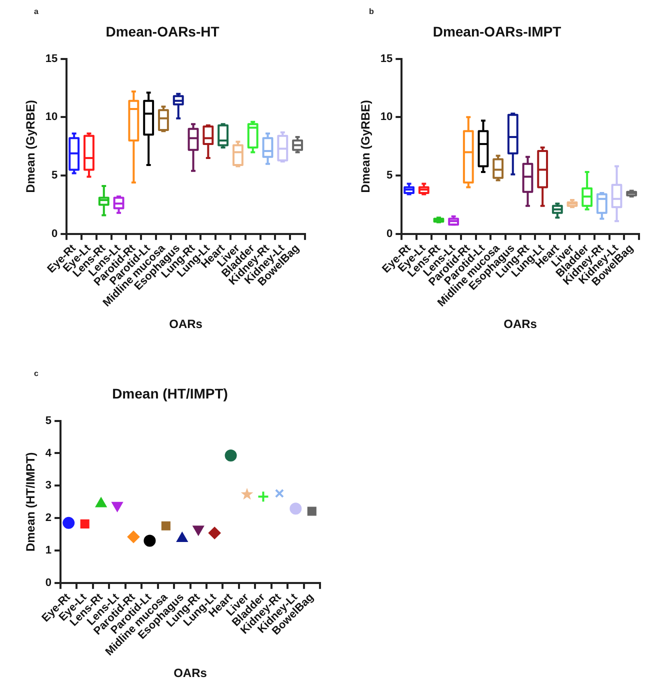 The image size is (669, 689). Describe the element at coordinates (497, 31) in the screenshot. I see `chart-title: Dmean-OARs-IMPT` at that location.